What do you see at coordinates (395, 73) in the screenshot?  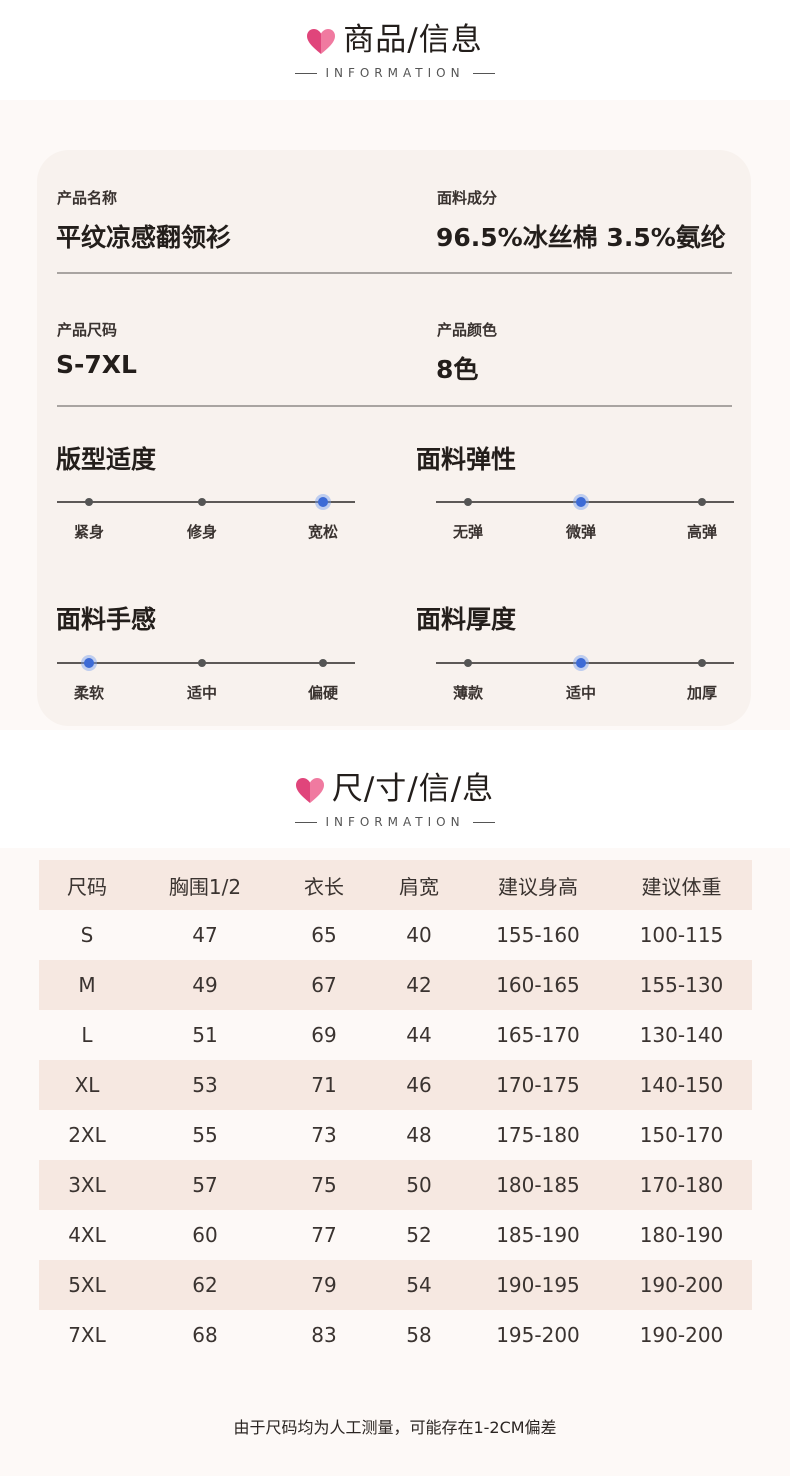 I see `section-subtitle: INFORMATION` at bounding box center [395, 73].